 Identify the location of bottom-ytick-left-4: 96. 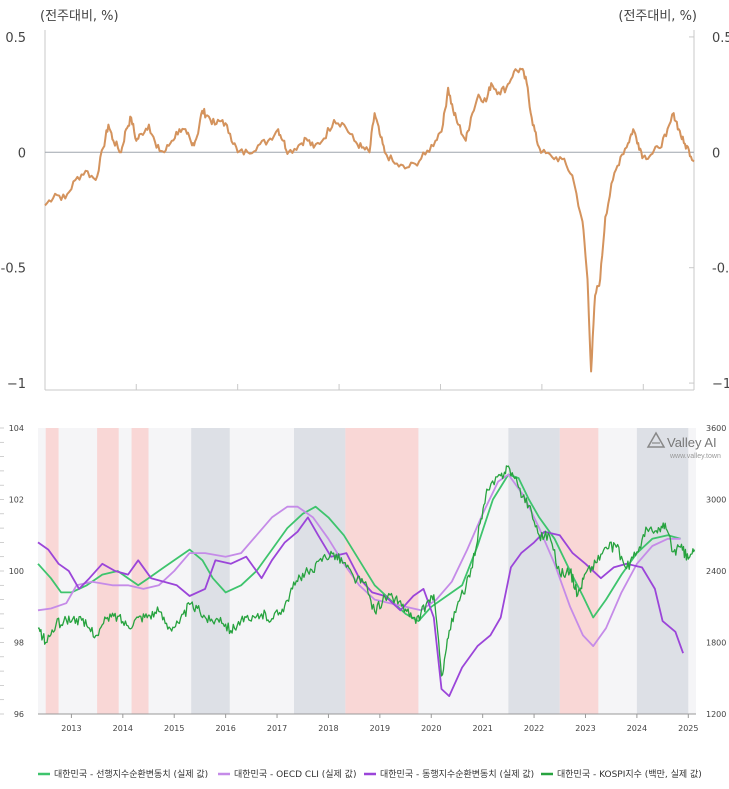
(19, 714).